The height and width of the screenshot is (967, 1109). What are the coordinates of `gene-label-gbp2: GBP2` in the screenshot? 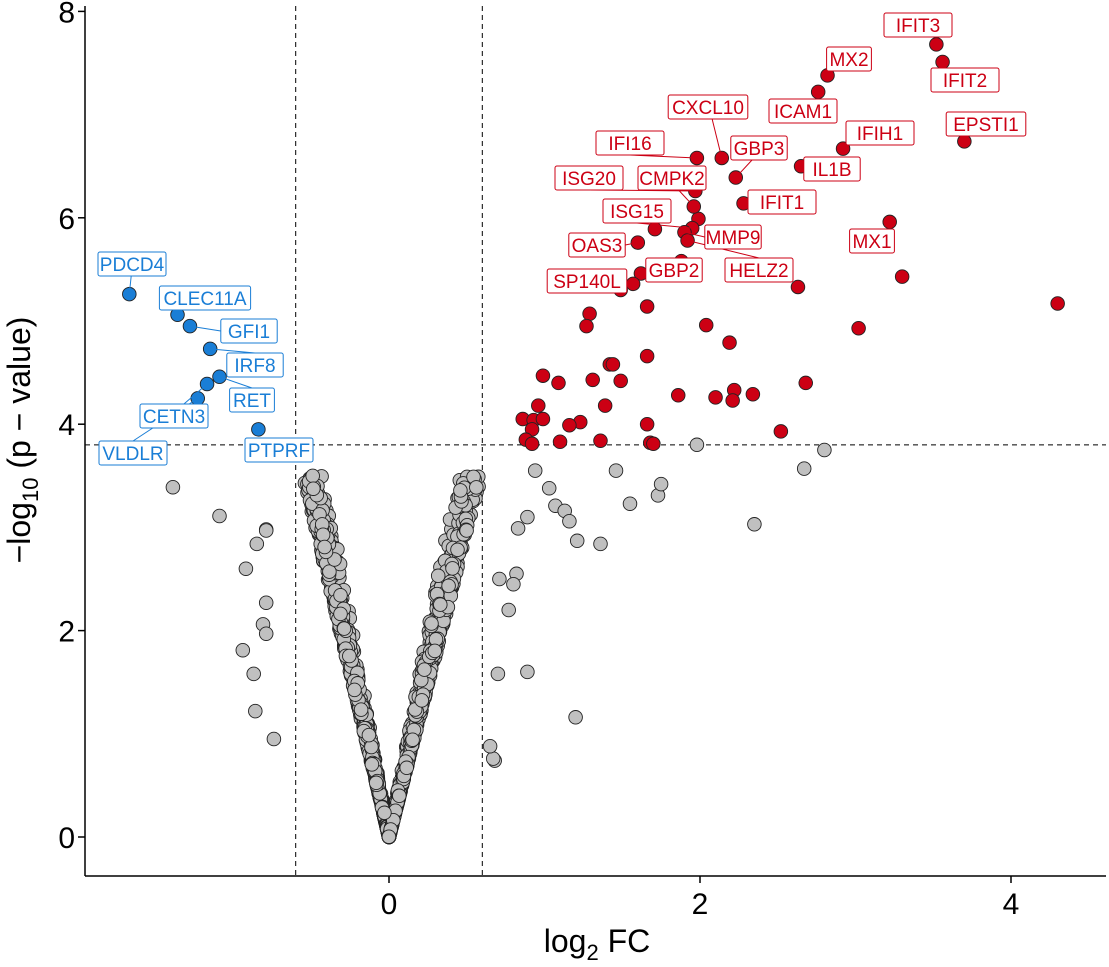 It's located at (674, 270).